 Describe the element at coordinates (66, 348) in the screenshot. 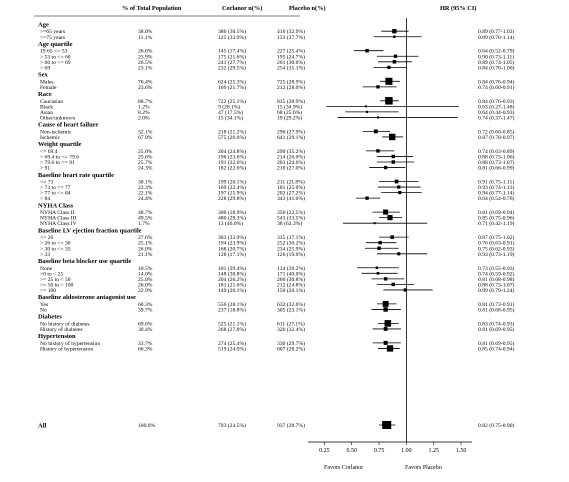

I see `row-label: History of hypertension` at that location.